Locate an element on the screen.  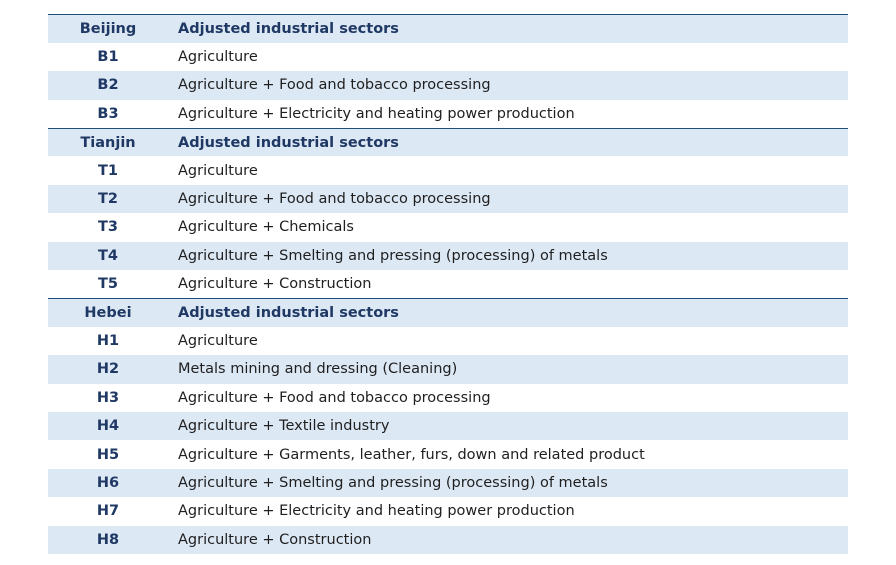
region-name: Beijing is located at coordinates (108, 28).